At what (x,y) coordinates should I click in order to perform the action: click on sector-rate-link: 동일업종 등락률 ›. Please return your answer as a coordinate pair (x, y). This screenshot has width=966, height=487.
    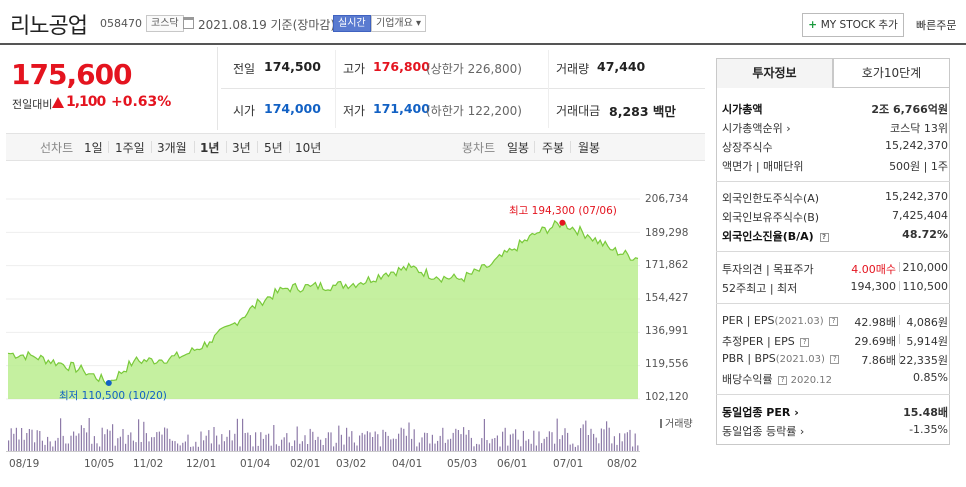
    Looking at the image, I should click on (763, 431).